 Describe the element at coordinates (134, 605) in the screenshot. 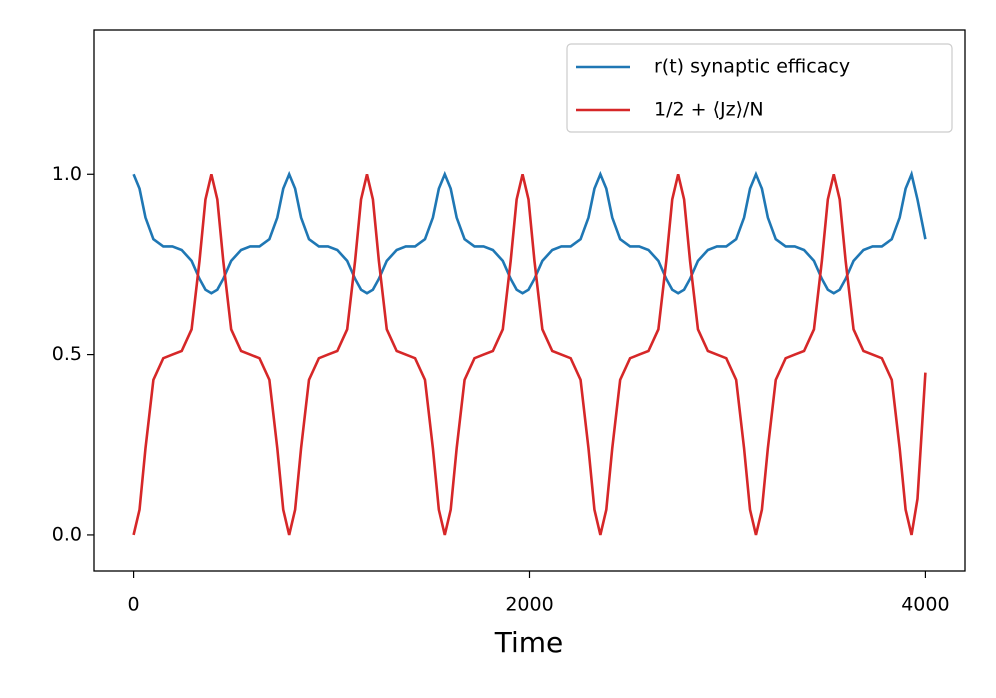

I see `x-tick-label: 0` at that location.